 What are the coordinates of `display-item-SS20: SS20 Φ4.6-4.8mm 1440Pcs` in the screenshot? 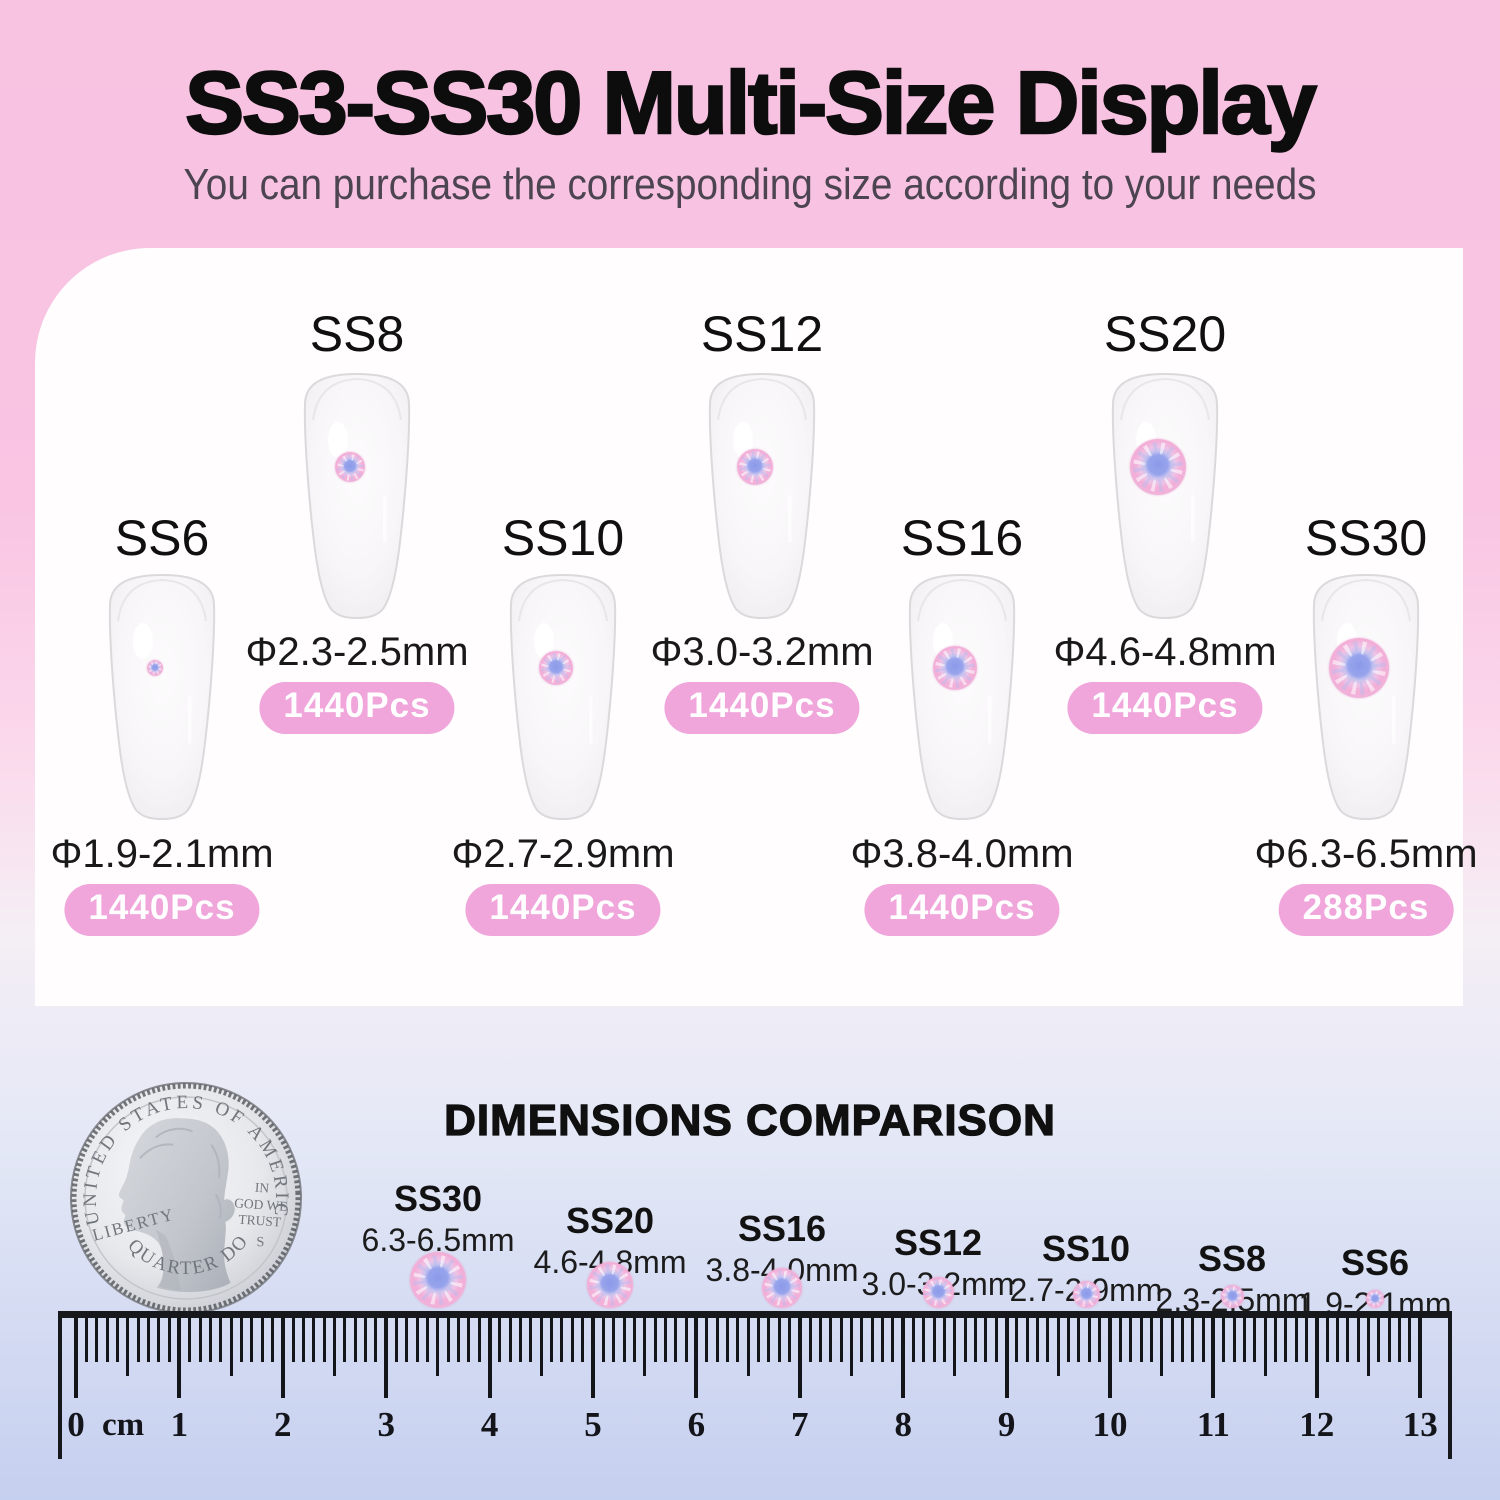 It's located at (1165, 505).